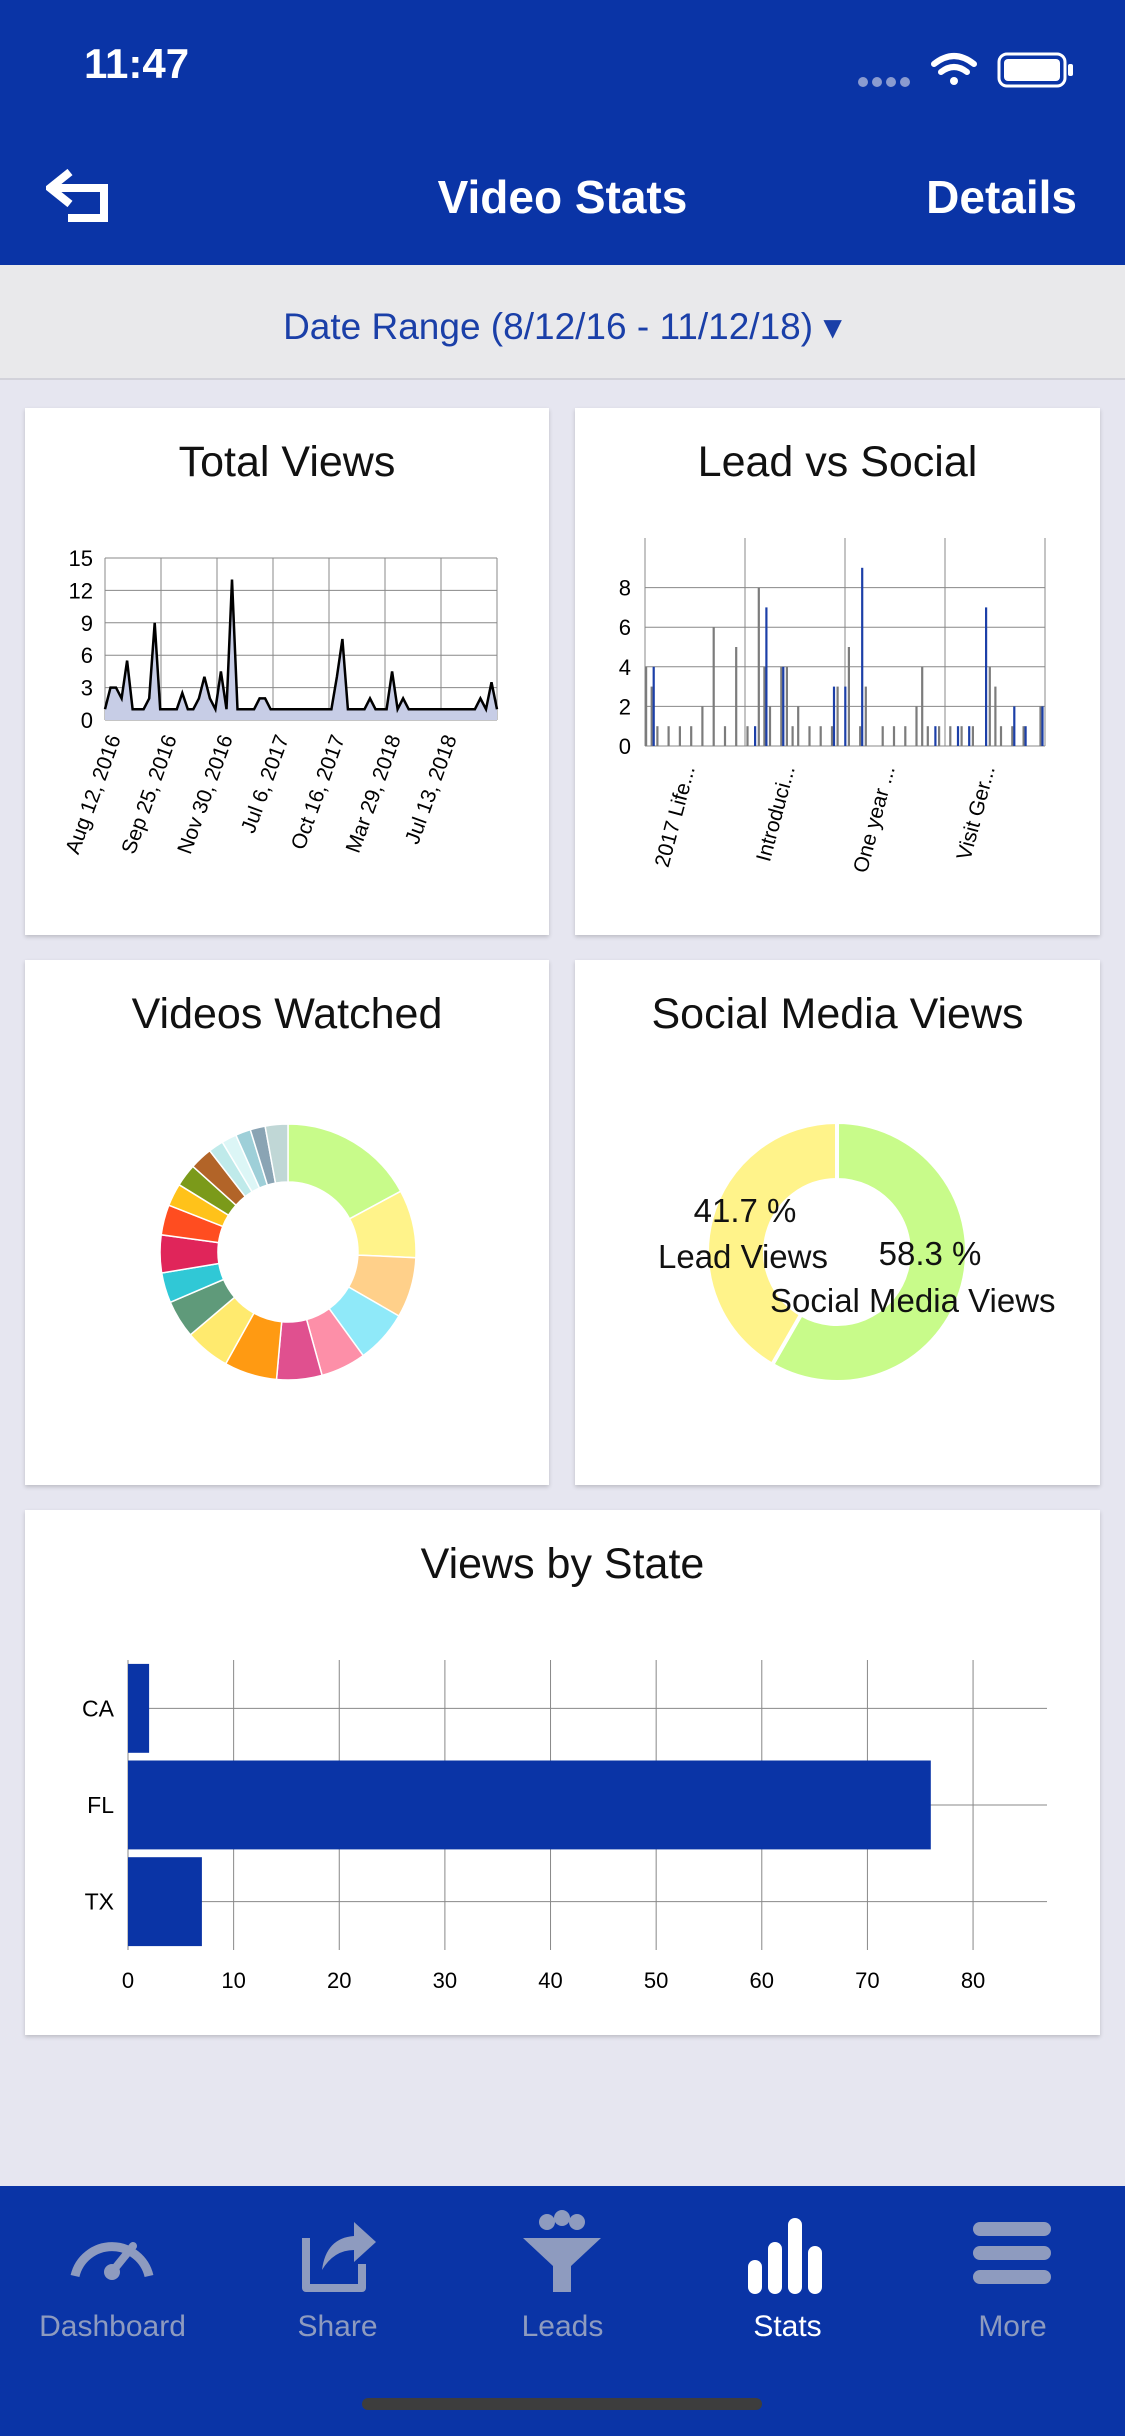  I want to click on date-range-bar: Date Range (8/12/16 - 11/12/18) ▾, so click(562, 322).